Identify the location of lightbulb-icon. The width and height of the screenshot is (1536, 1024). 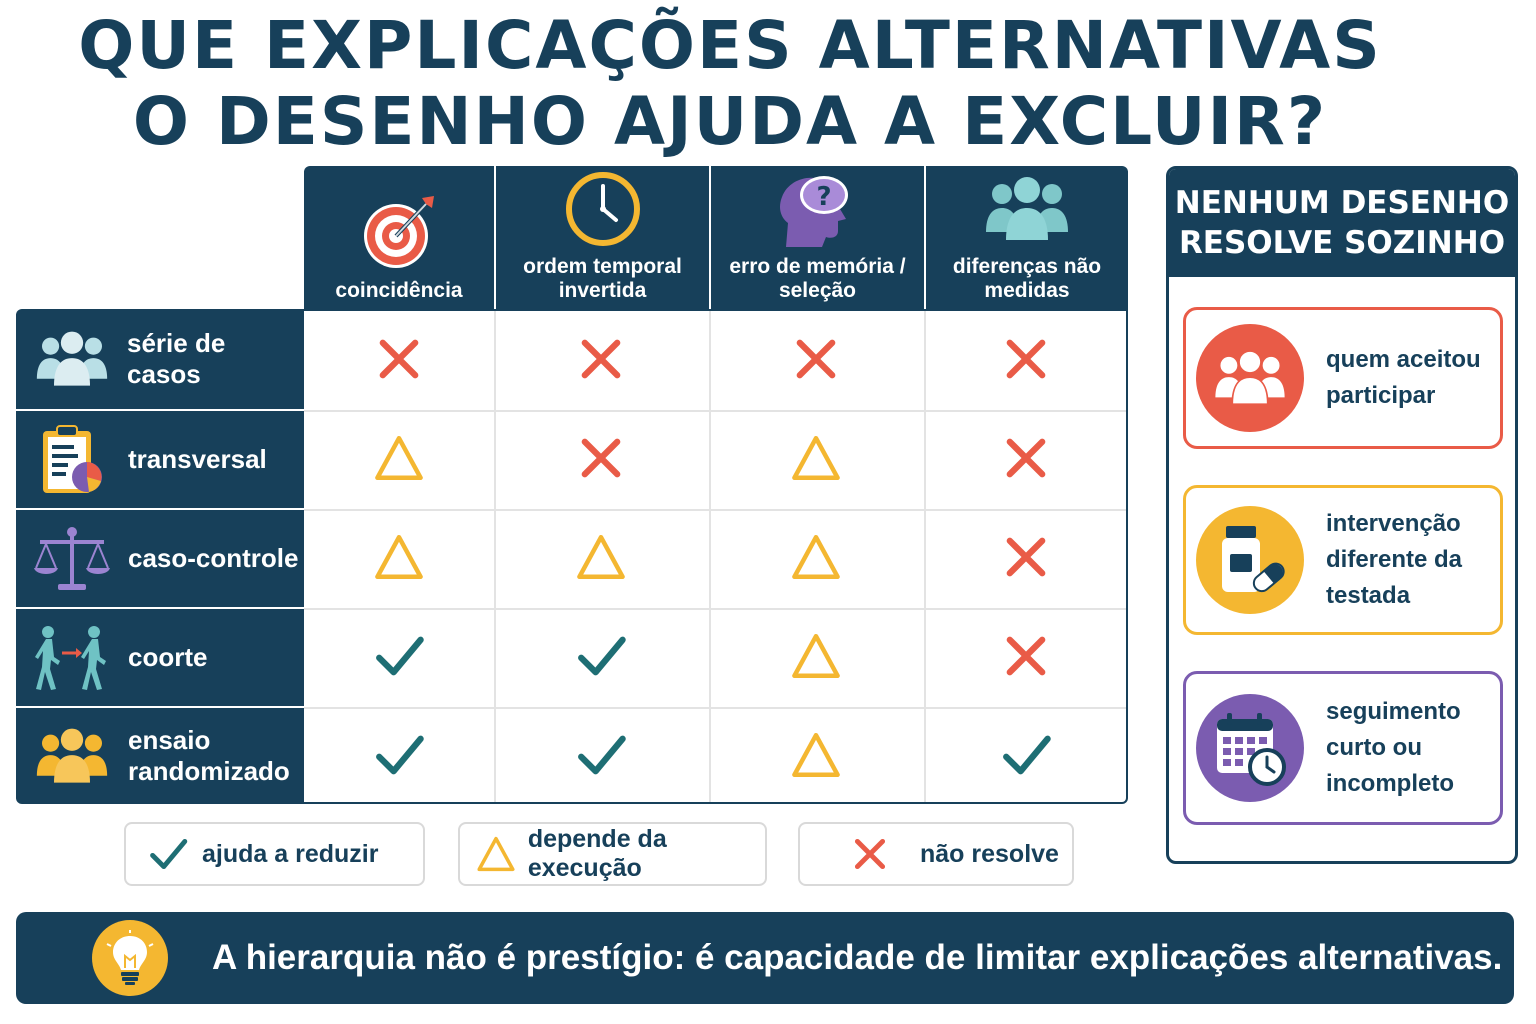
(130, 958).